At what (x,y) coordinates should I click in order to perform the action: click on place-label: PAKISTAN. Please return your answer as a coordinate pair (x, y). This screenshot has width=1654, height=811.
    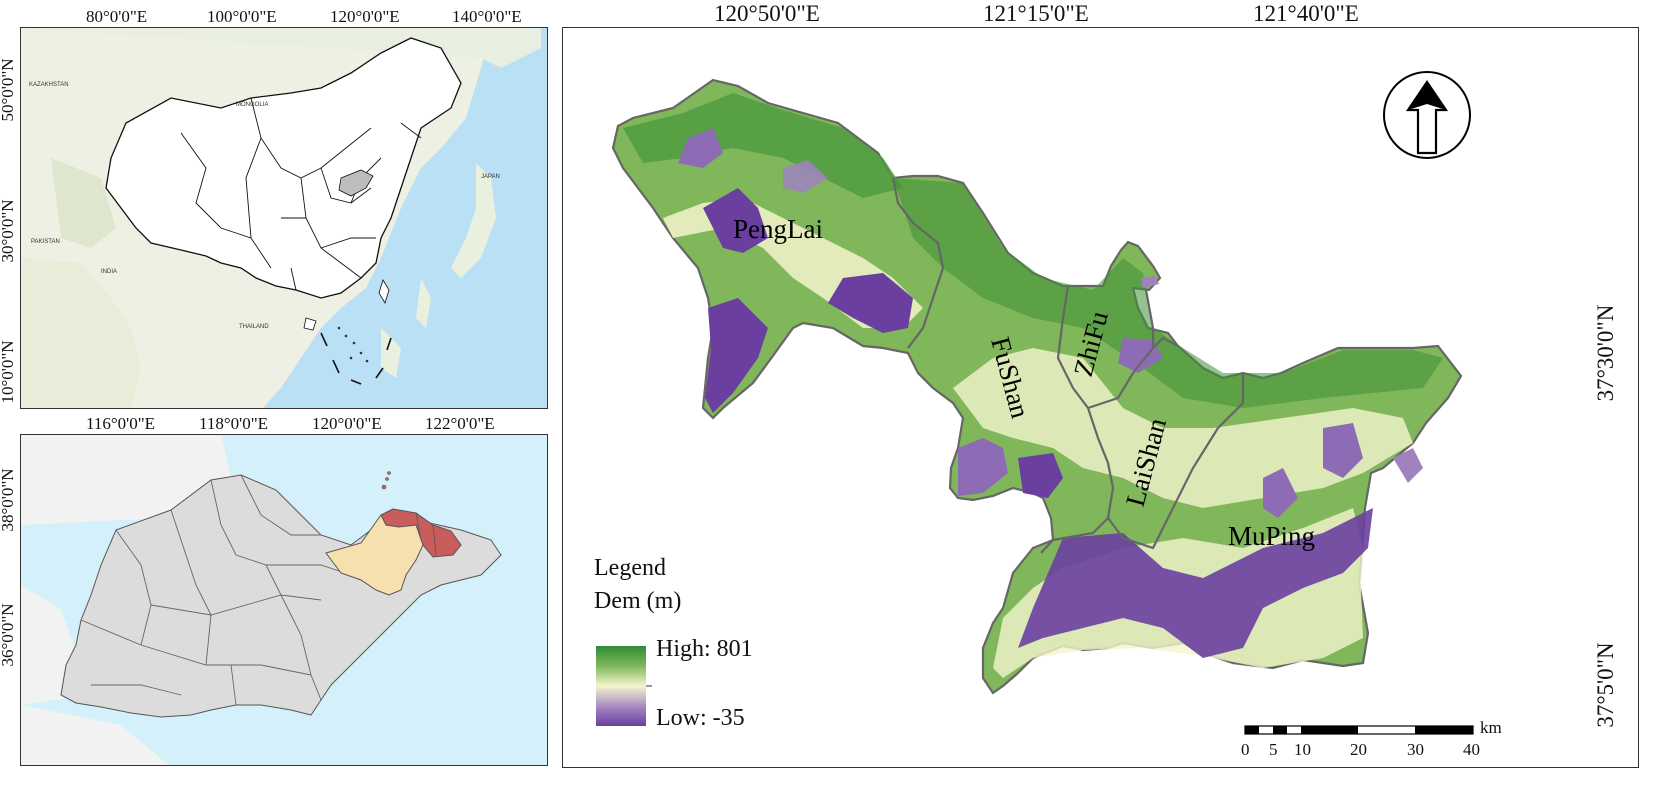
    Looking at the image, I should click on (45, 242).